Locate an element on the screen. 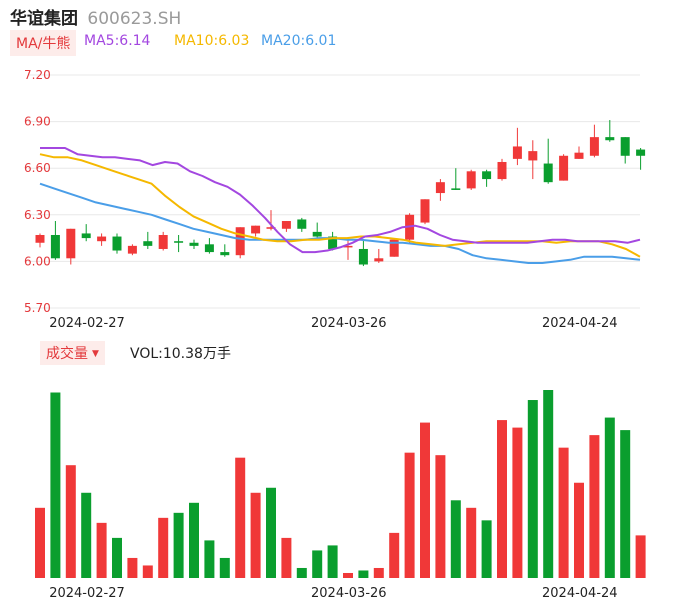  price-tick-label: 6.90 is located at coordinates (37, 122).